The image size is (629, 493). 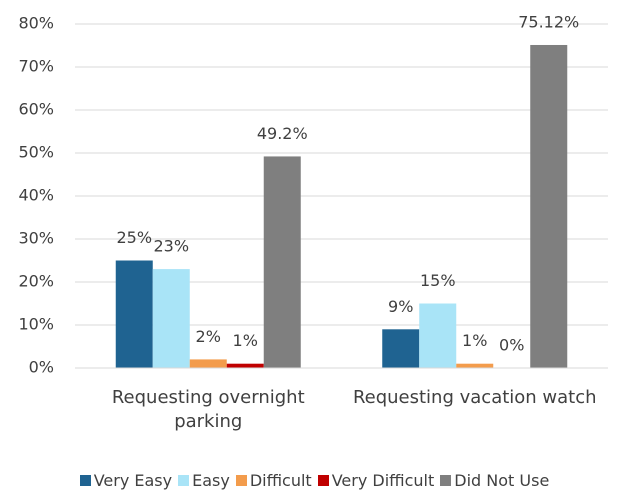 I want to click on legend-label: Easy, so click(x=211, y=480).